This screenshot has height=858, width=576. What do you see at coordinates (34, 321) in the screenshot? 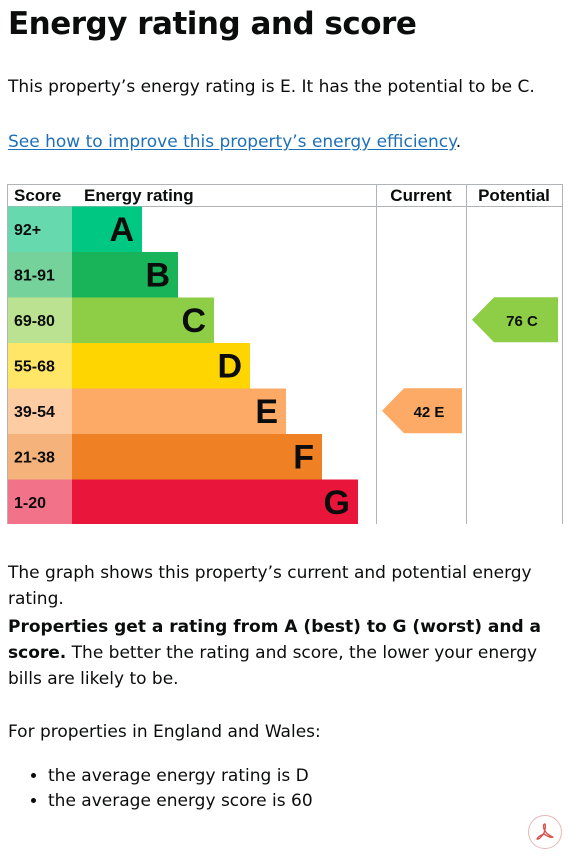
I see `score-label-c: 69-80` at bounding box center [34, 321].